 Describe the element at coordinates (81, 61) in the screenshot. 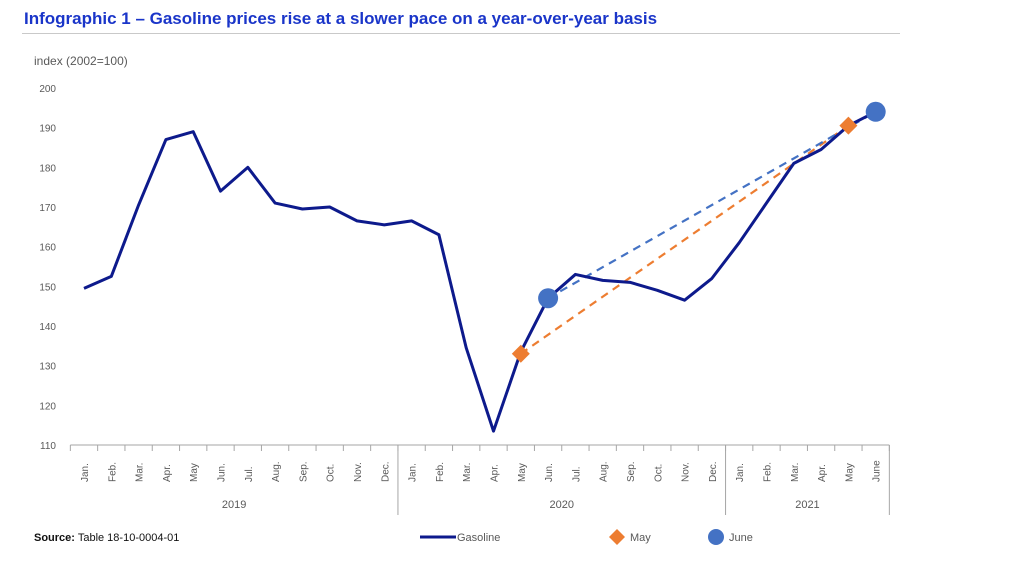

I see `y-axis-label: index (2002=100)` at that location.